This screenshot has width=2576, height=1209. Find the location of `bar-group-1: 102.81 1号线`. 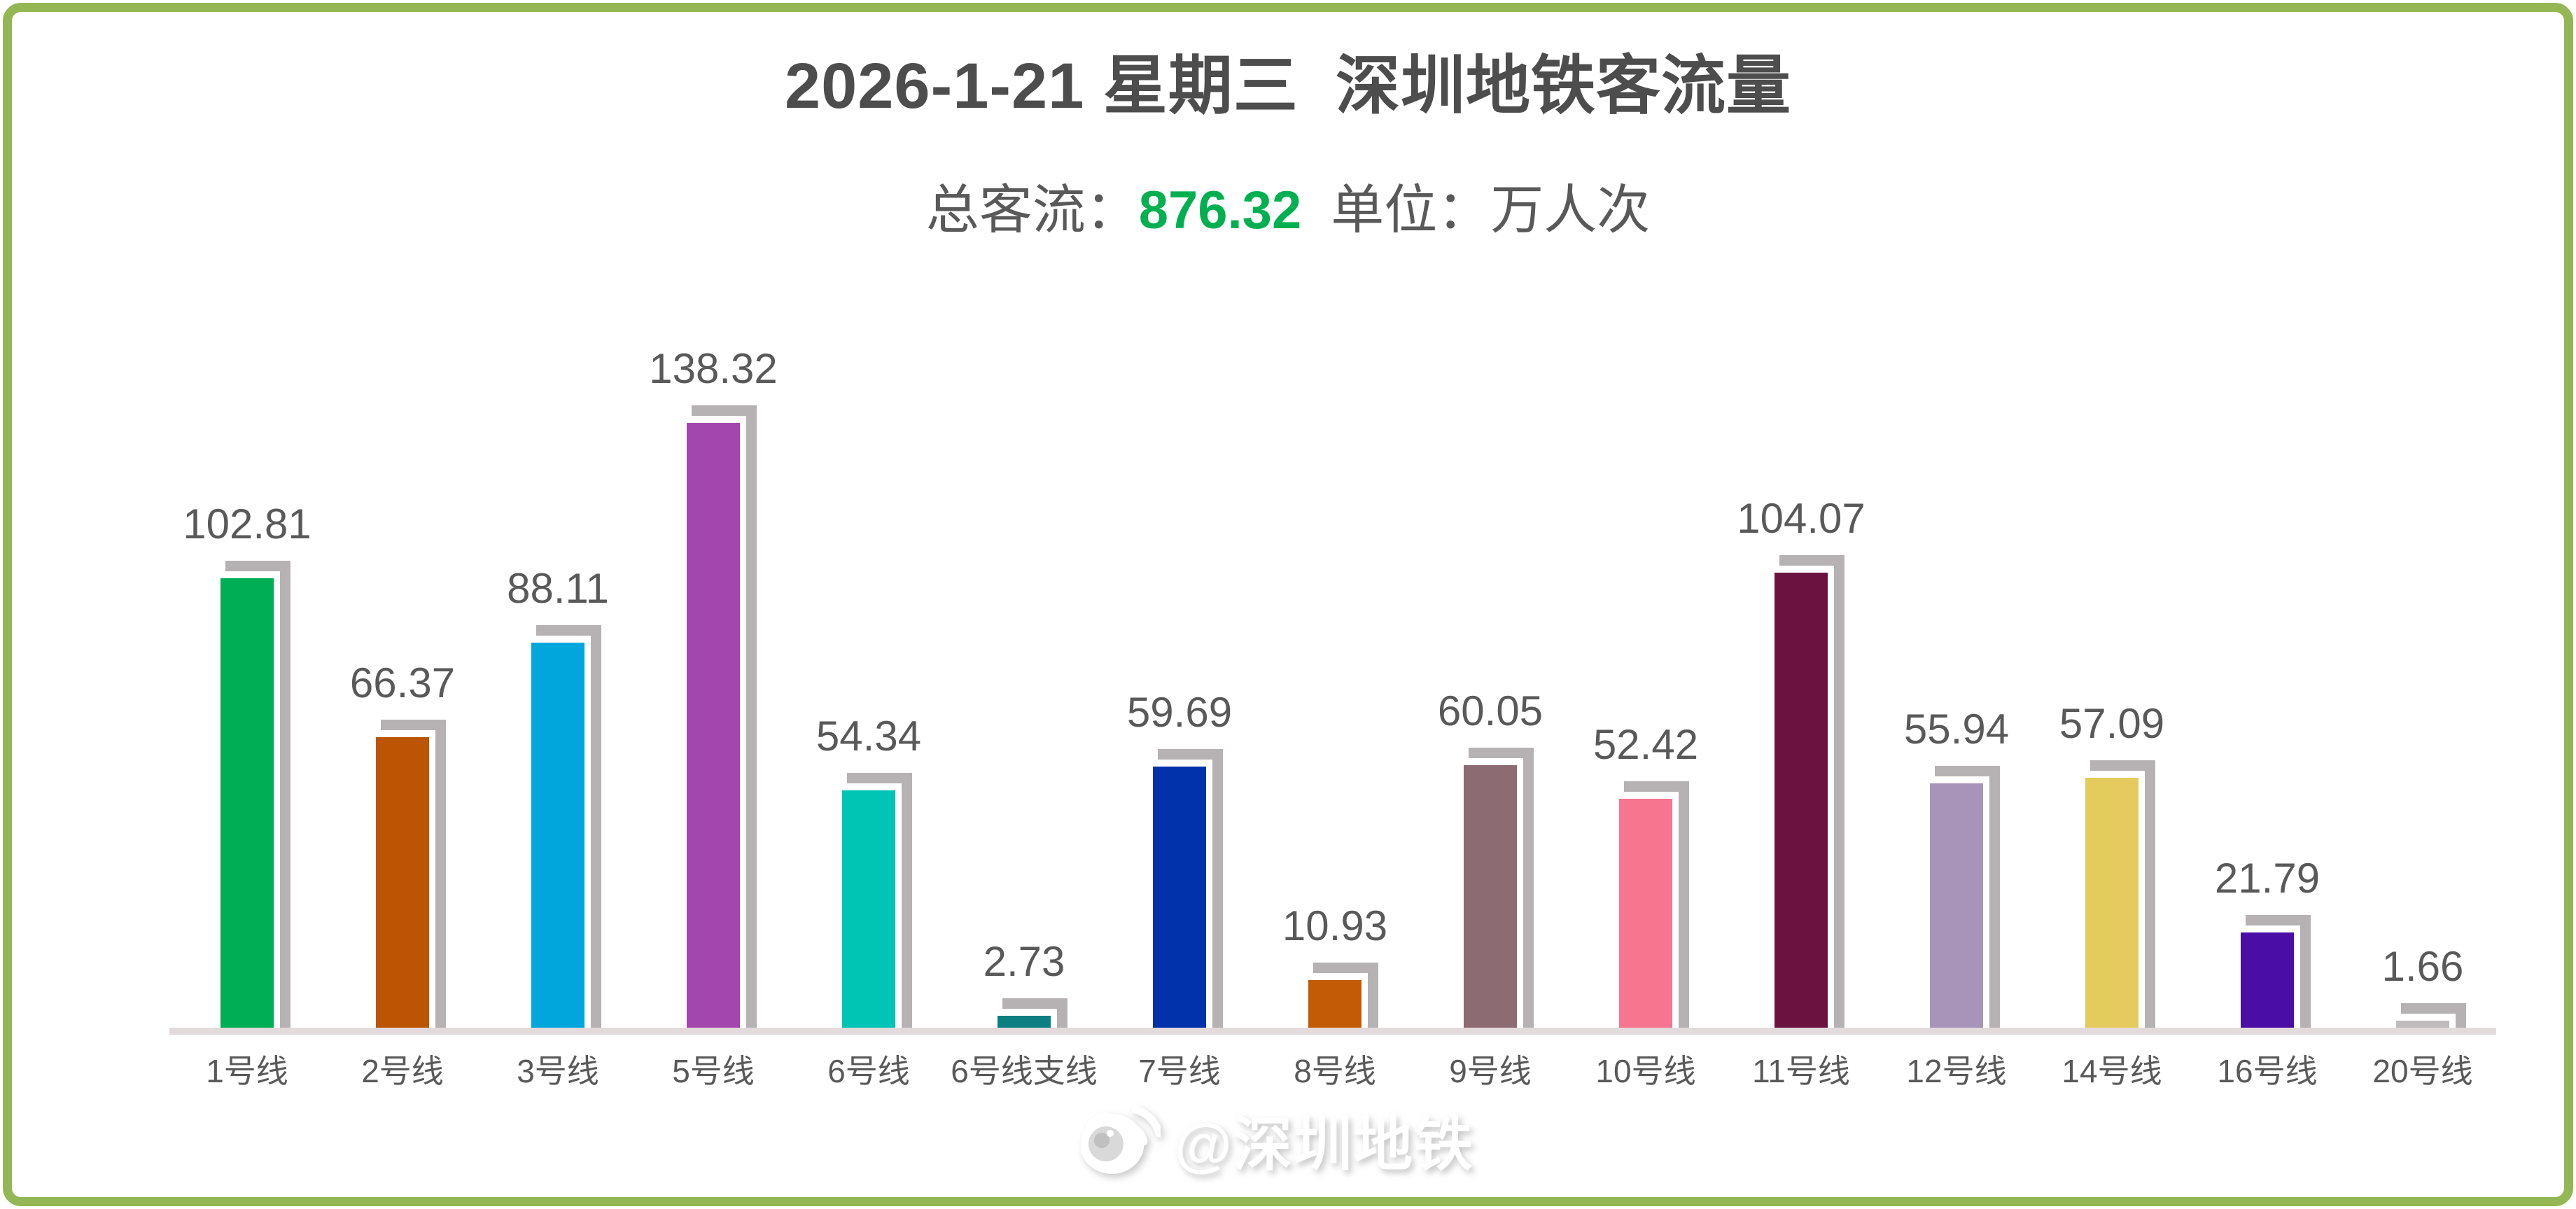

bar-group-1: 102.81 1号线 is located at coordinates (247, 795).